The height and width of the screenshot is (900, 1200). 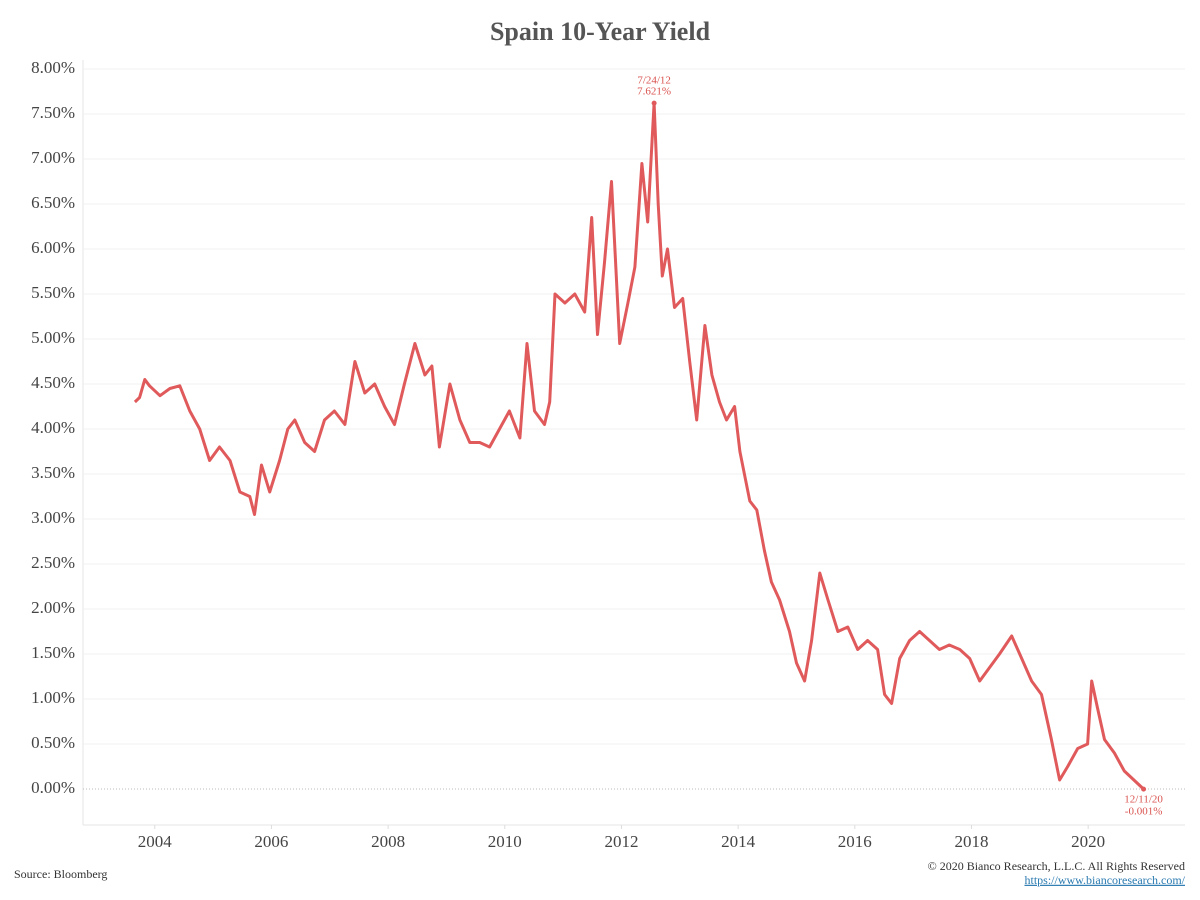 I want to click on y-tick-label: 2.50%, so click(x=53, y=562).